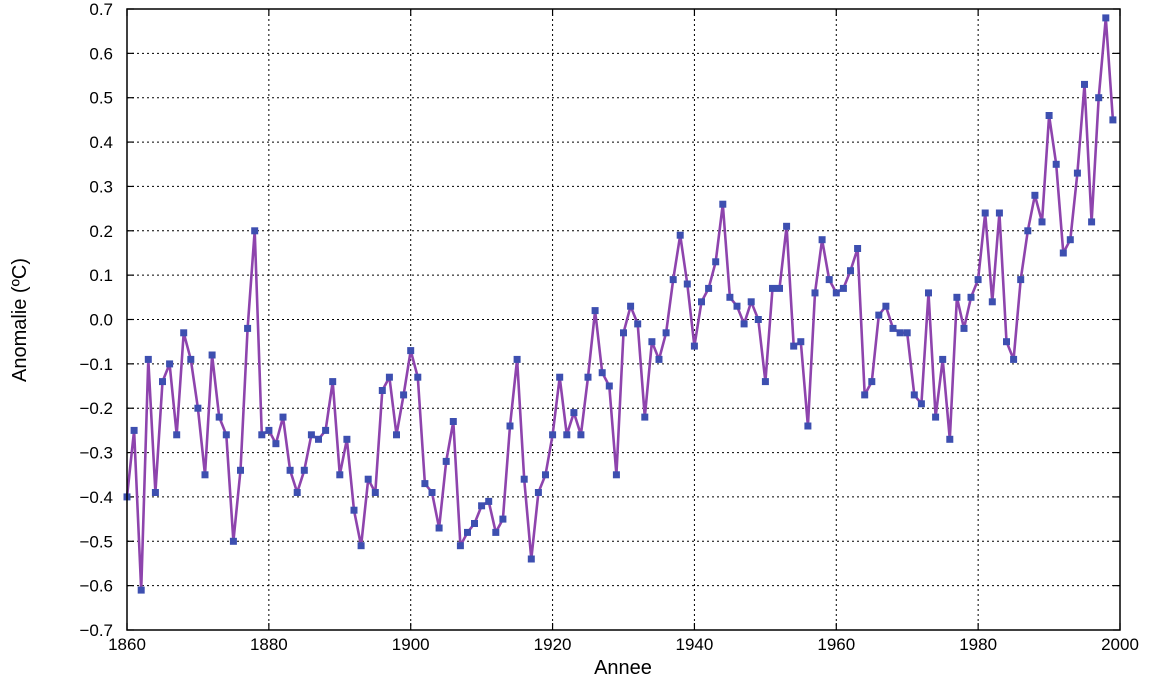  What do you see at coordinates (127, 644) in the screenshot?
I see `x-tick-label: 1860` at bounding box center [127, 644].